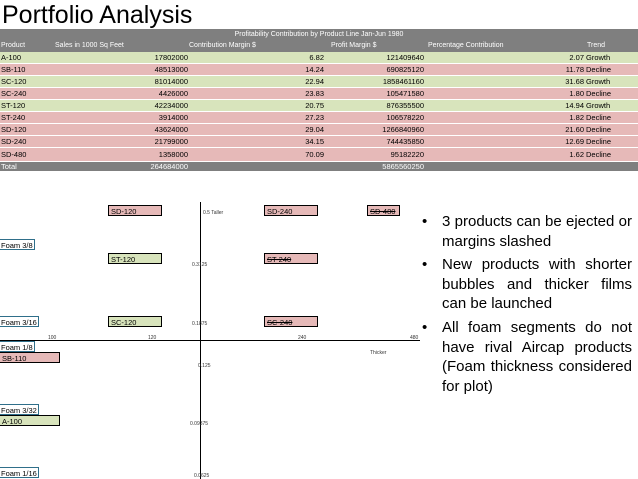  What do you see at coordinates (204, 366) in the screenshot?
I see `y-tick: 0.125` at bounding box center [204, 366].